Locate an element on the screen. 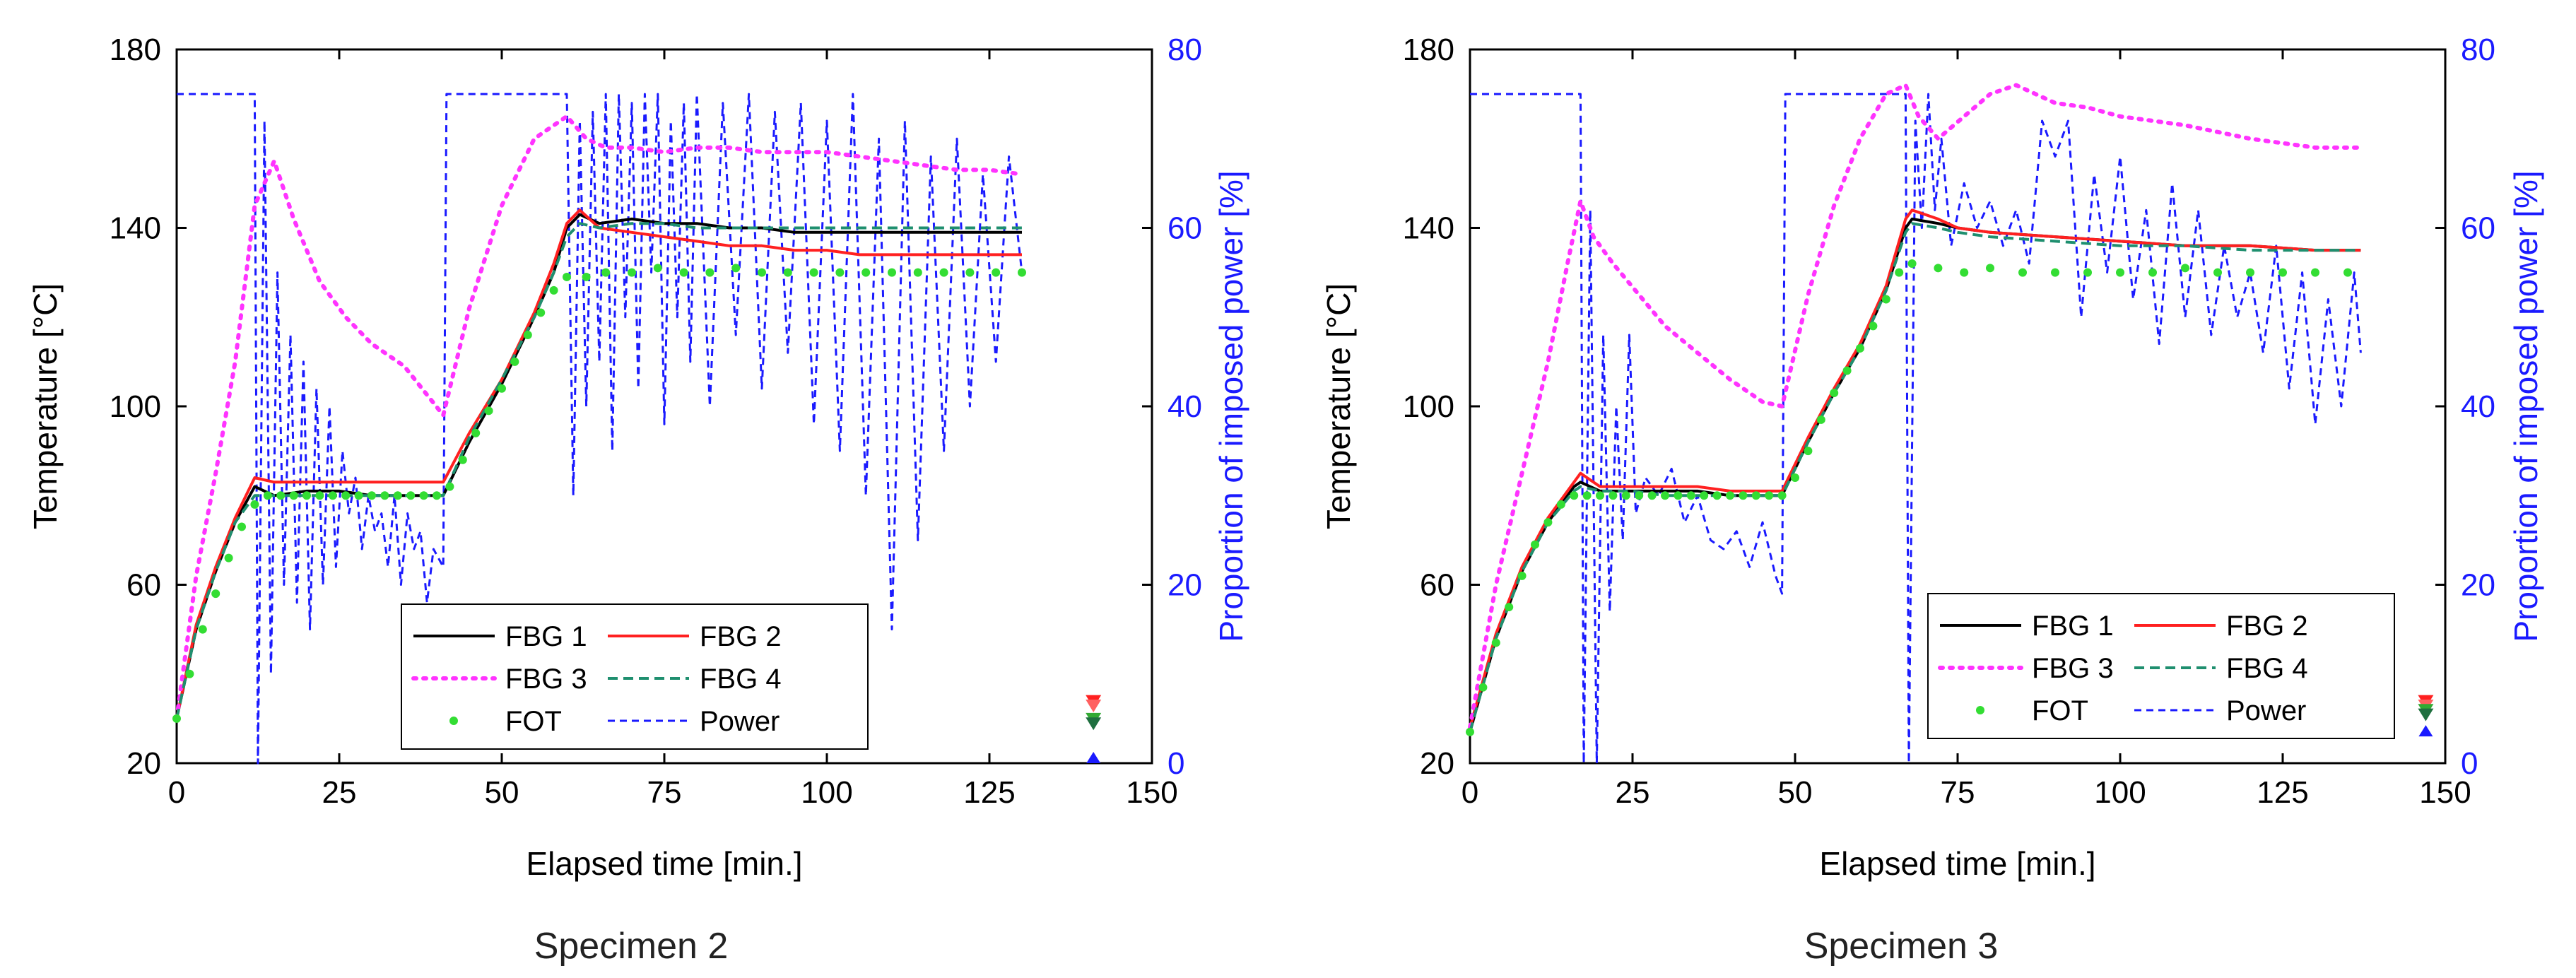  y2-tick-label: 80 is located at coordinates (1185, 50).